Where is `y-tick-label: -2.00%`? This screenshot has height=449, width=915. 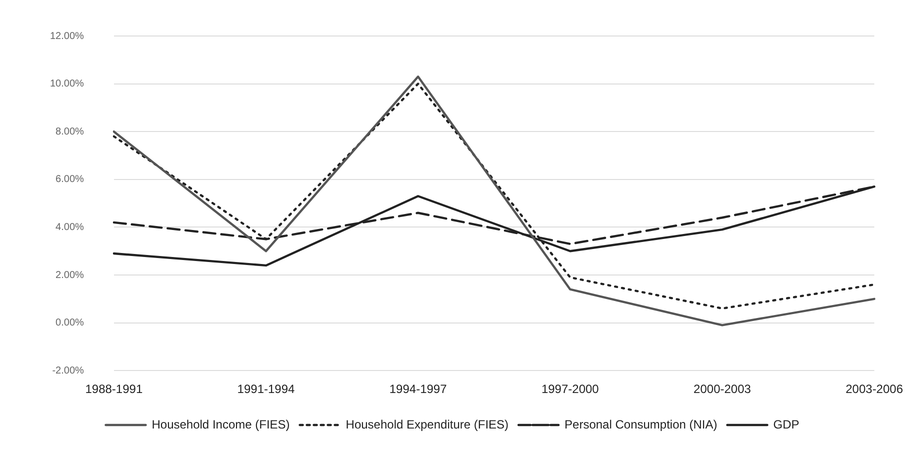
y-tick-label: -2.00% is located at coordinates (68, 370).